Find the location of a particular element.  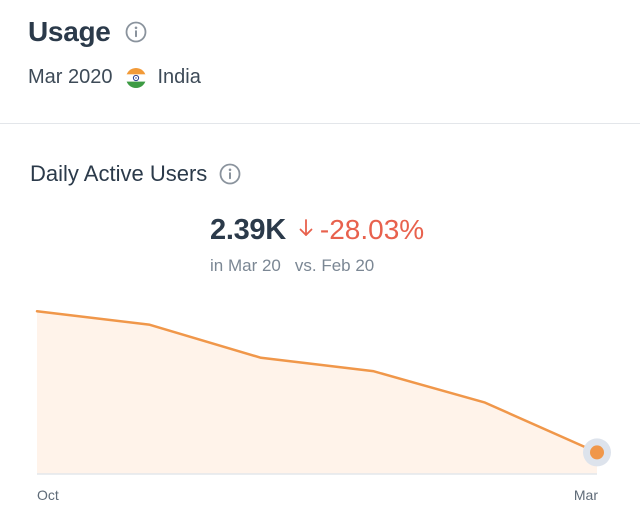

india-flag-icon is located at coordinates (136, 78).